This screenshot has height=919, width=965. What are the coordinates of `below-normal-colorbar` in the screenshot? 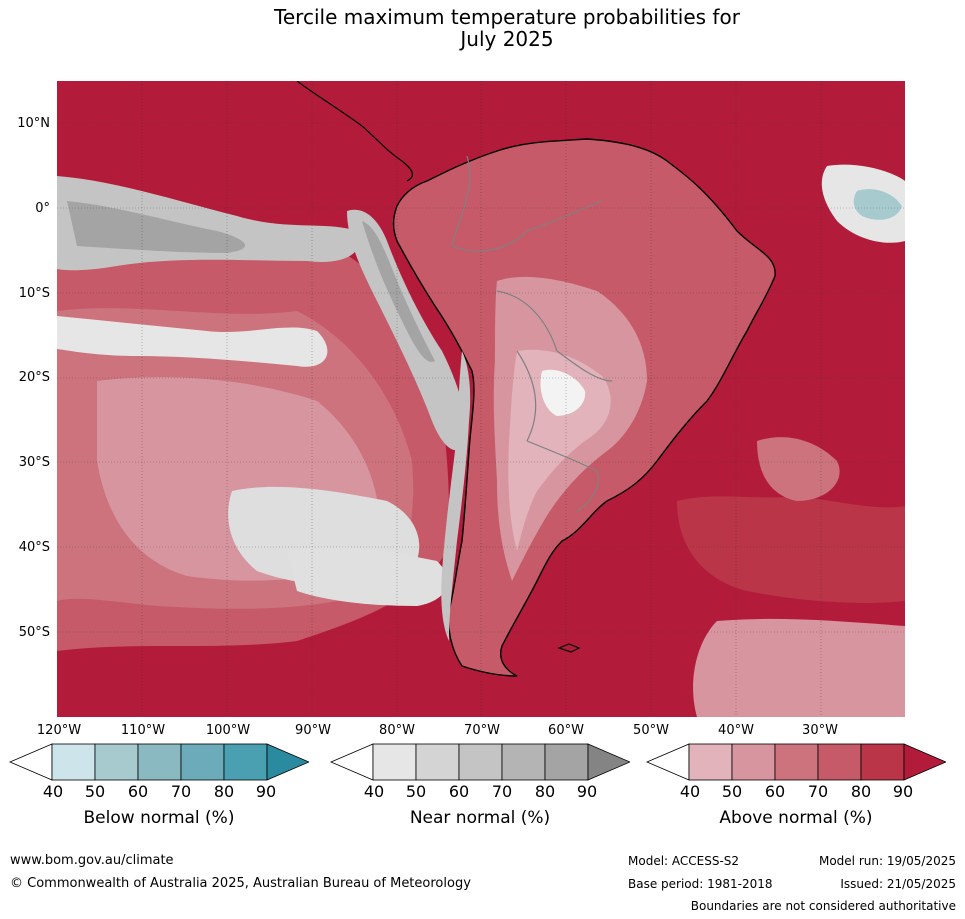 It's located at (159, 762).